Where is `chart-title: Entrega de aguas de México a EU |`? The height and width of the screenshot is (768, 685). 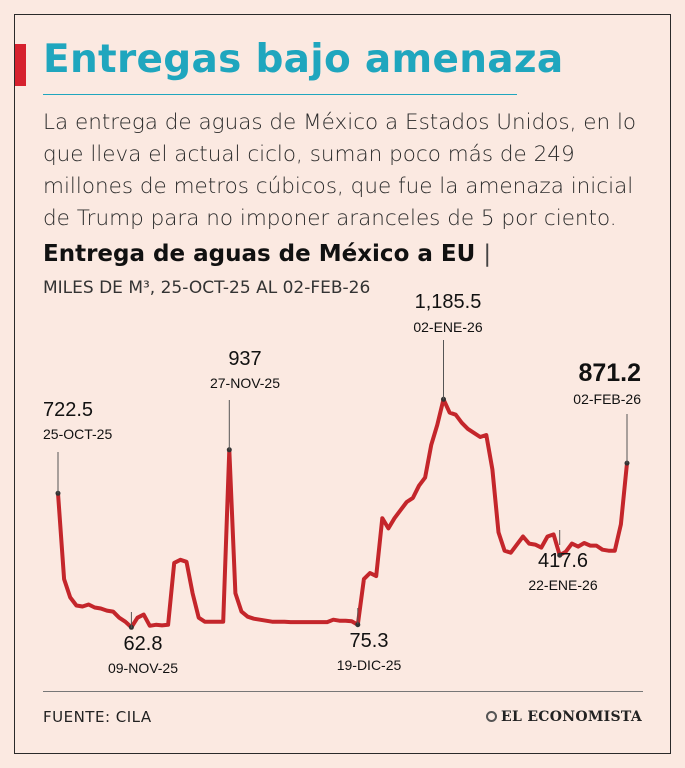
chart-title: Entrega de aguas de México a EU | is located at coordinates (267, 254).